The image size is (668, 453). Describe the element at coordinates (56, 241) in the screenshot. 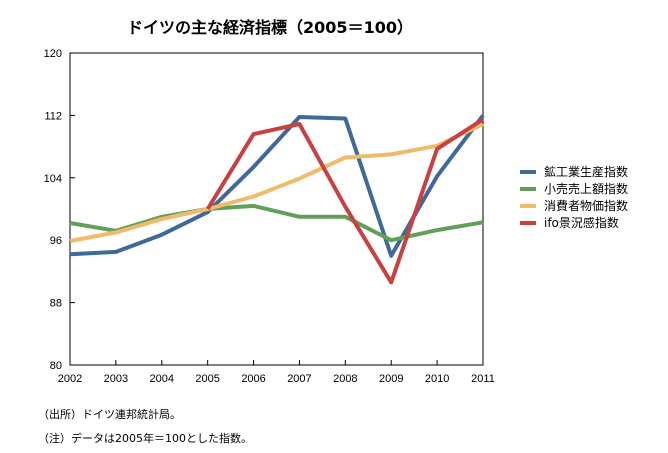

I see `y-tick-label: 96` at that location.